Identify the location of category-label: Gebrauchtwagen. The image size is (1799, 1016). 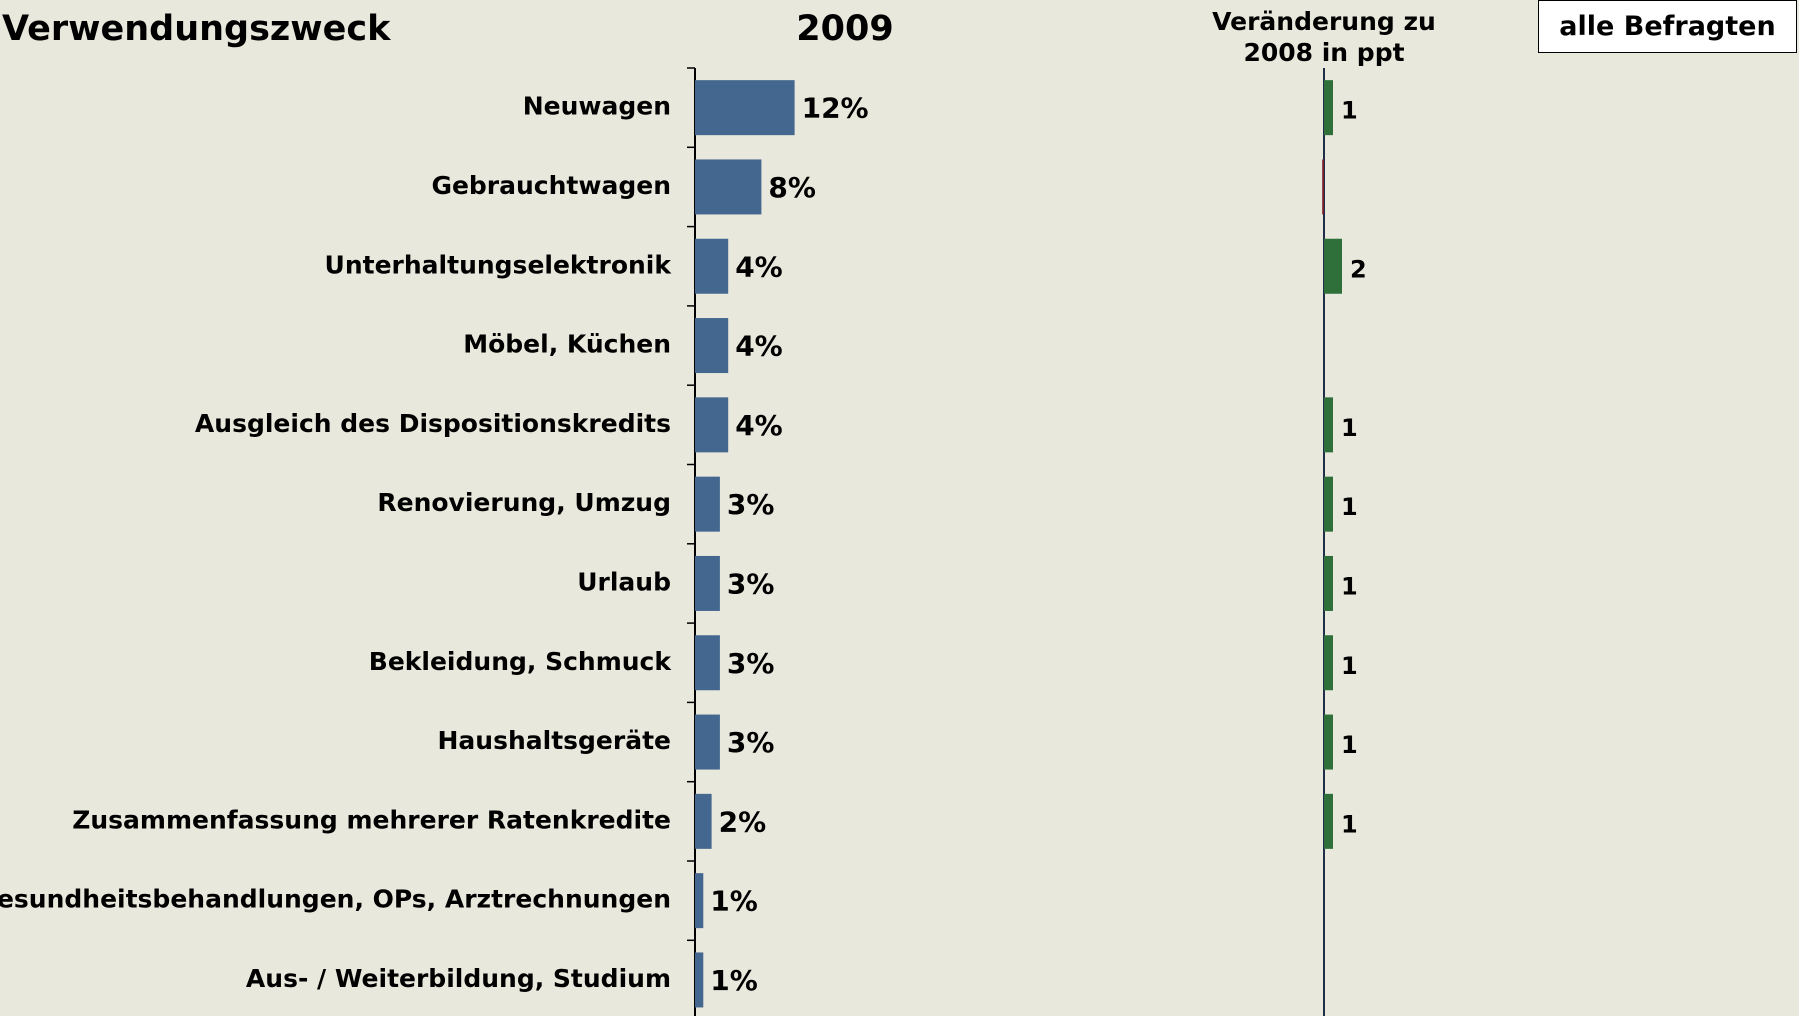
(551, 185).